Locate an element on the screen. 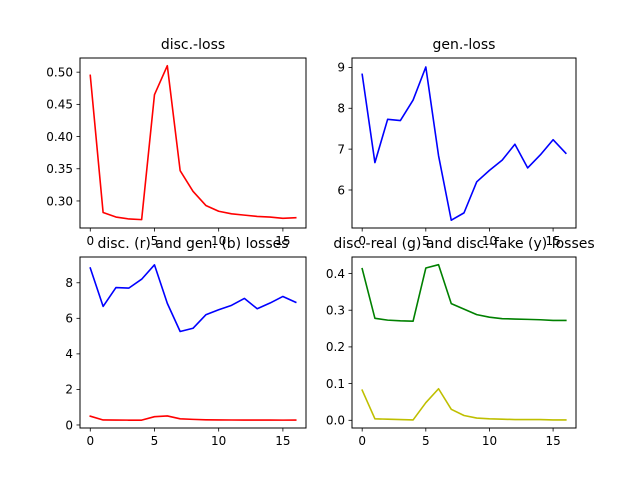 Image resolution: width=640 pixels, height=480 pixels. y-tick-label: 0.1 is located at coordinates (335, 384).